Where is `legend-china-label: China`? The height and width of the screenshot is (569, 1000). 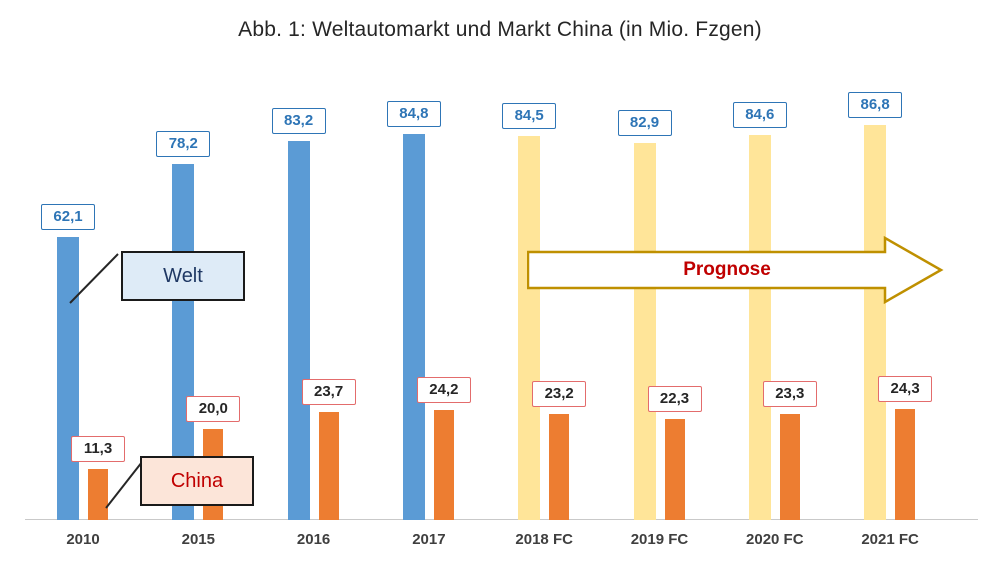 legend-china-label: China is located at coordinates (197, 480).